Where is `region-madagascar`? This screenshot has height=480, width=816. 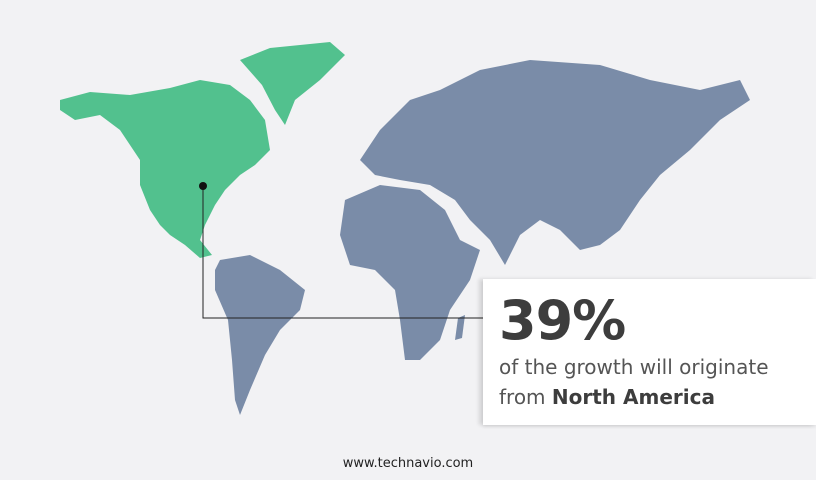
region-madagascar is located at coordinates (460, 327).